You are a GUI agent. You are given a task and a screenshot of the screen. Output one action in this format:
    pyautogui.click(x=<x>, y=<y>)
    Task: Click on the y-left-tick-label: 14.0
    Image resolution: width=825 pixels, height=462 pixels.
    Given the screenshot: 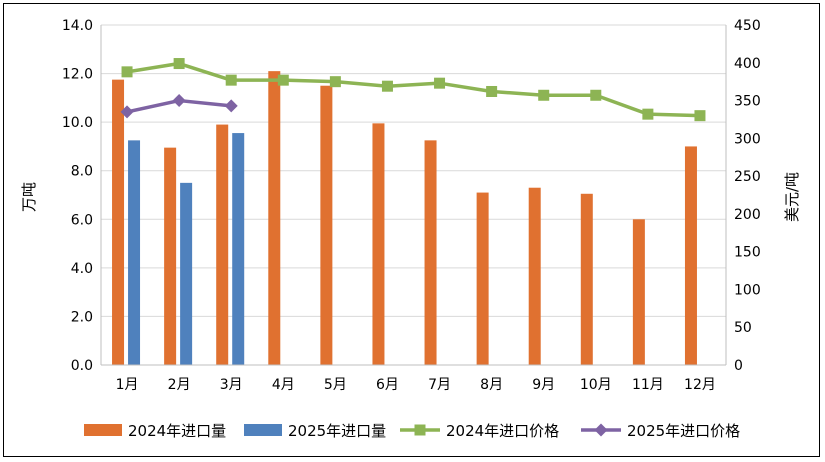 What is the action you would take?
    pyautogui.click(x=77, y=26)
    